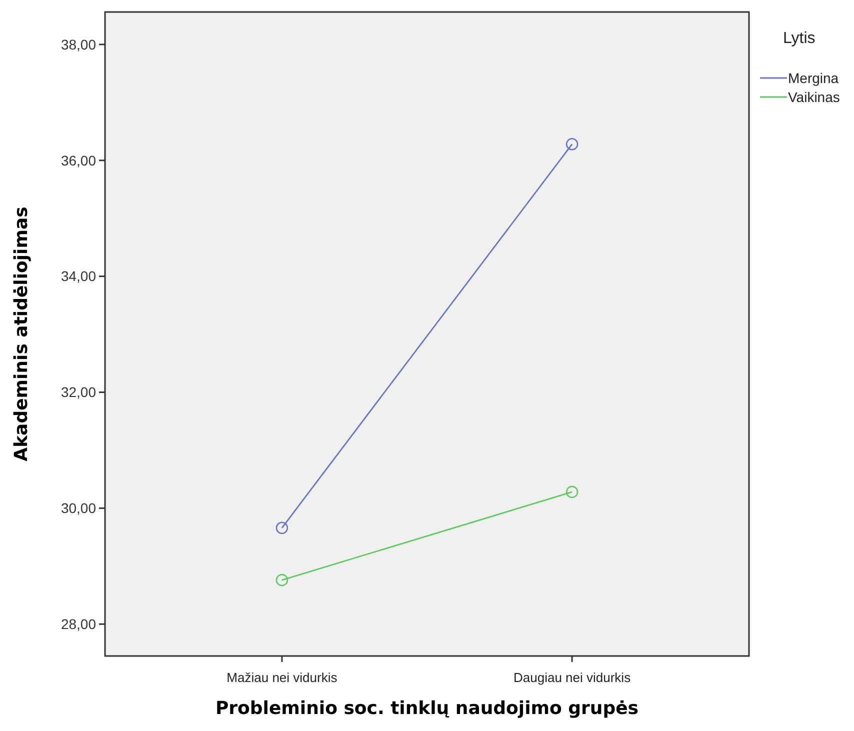 Image resolution: width=854 pixels, height=731 pixels. I want to click on y-tick-label: 34,00, so click(78, 276).